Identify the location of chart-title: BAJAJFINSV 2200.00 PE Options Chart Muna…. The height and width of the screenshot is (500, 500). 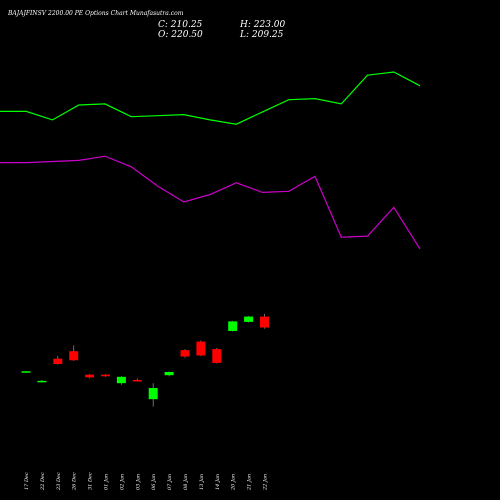
(96, 13).